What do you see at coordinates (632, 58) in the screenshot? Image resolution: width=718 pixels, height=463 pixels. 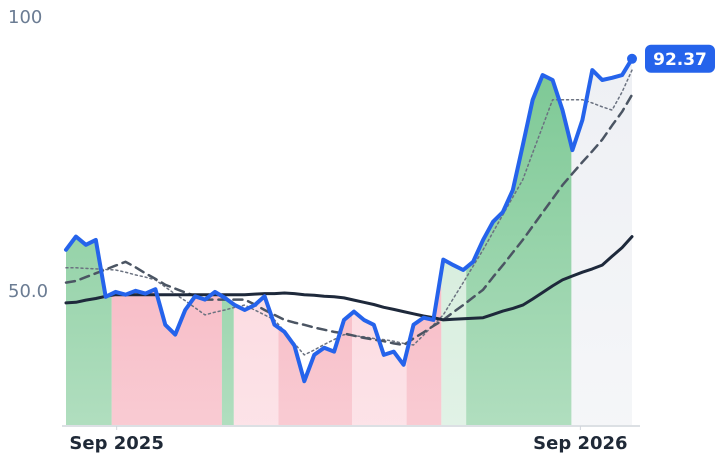 I see `last-point` at bounding box center [632, 58].